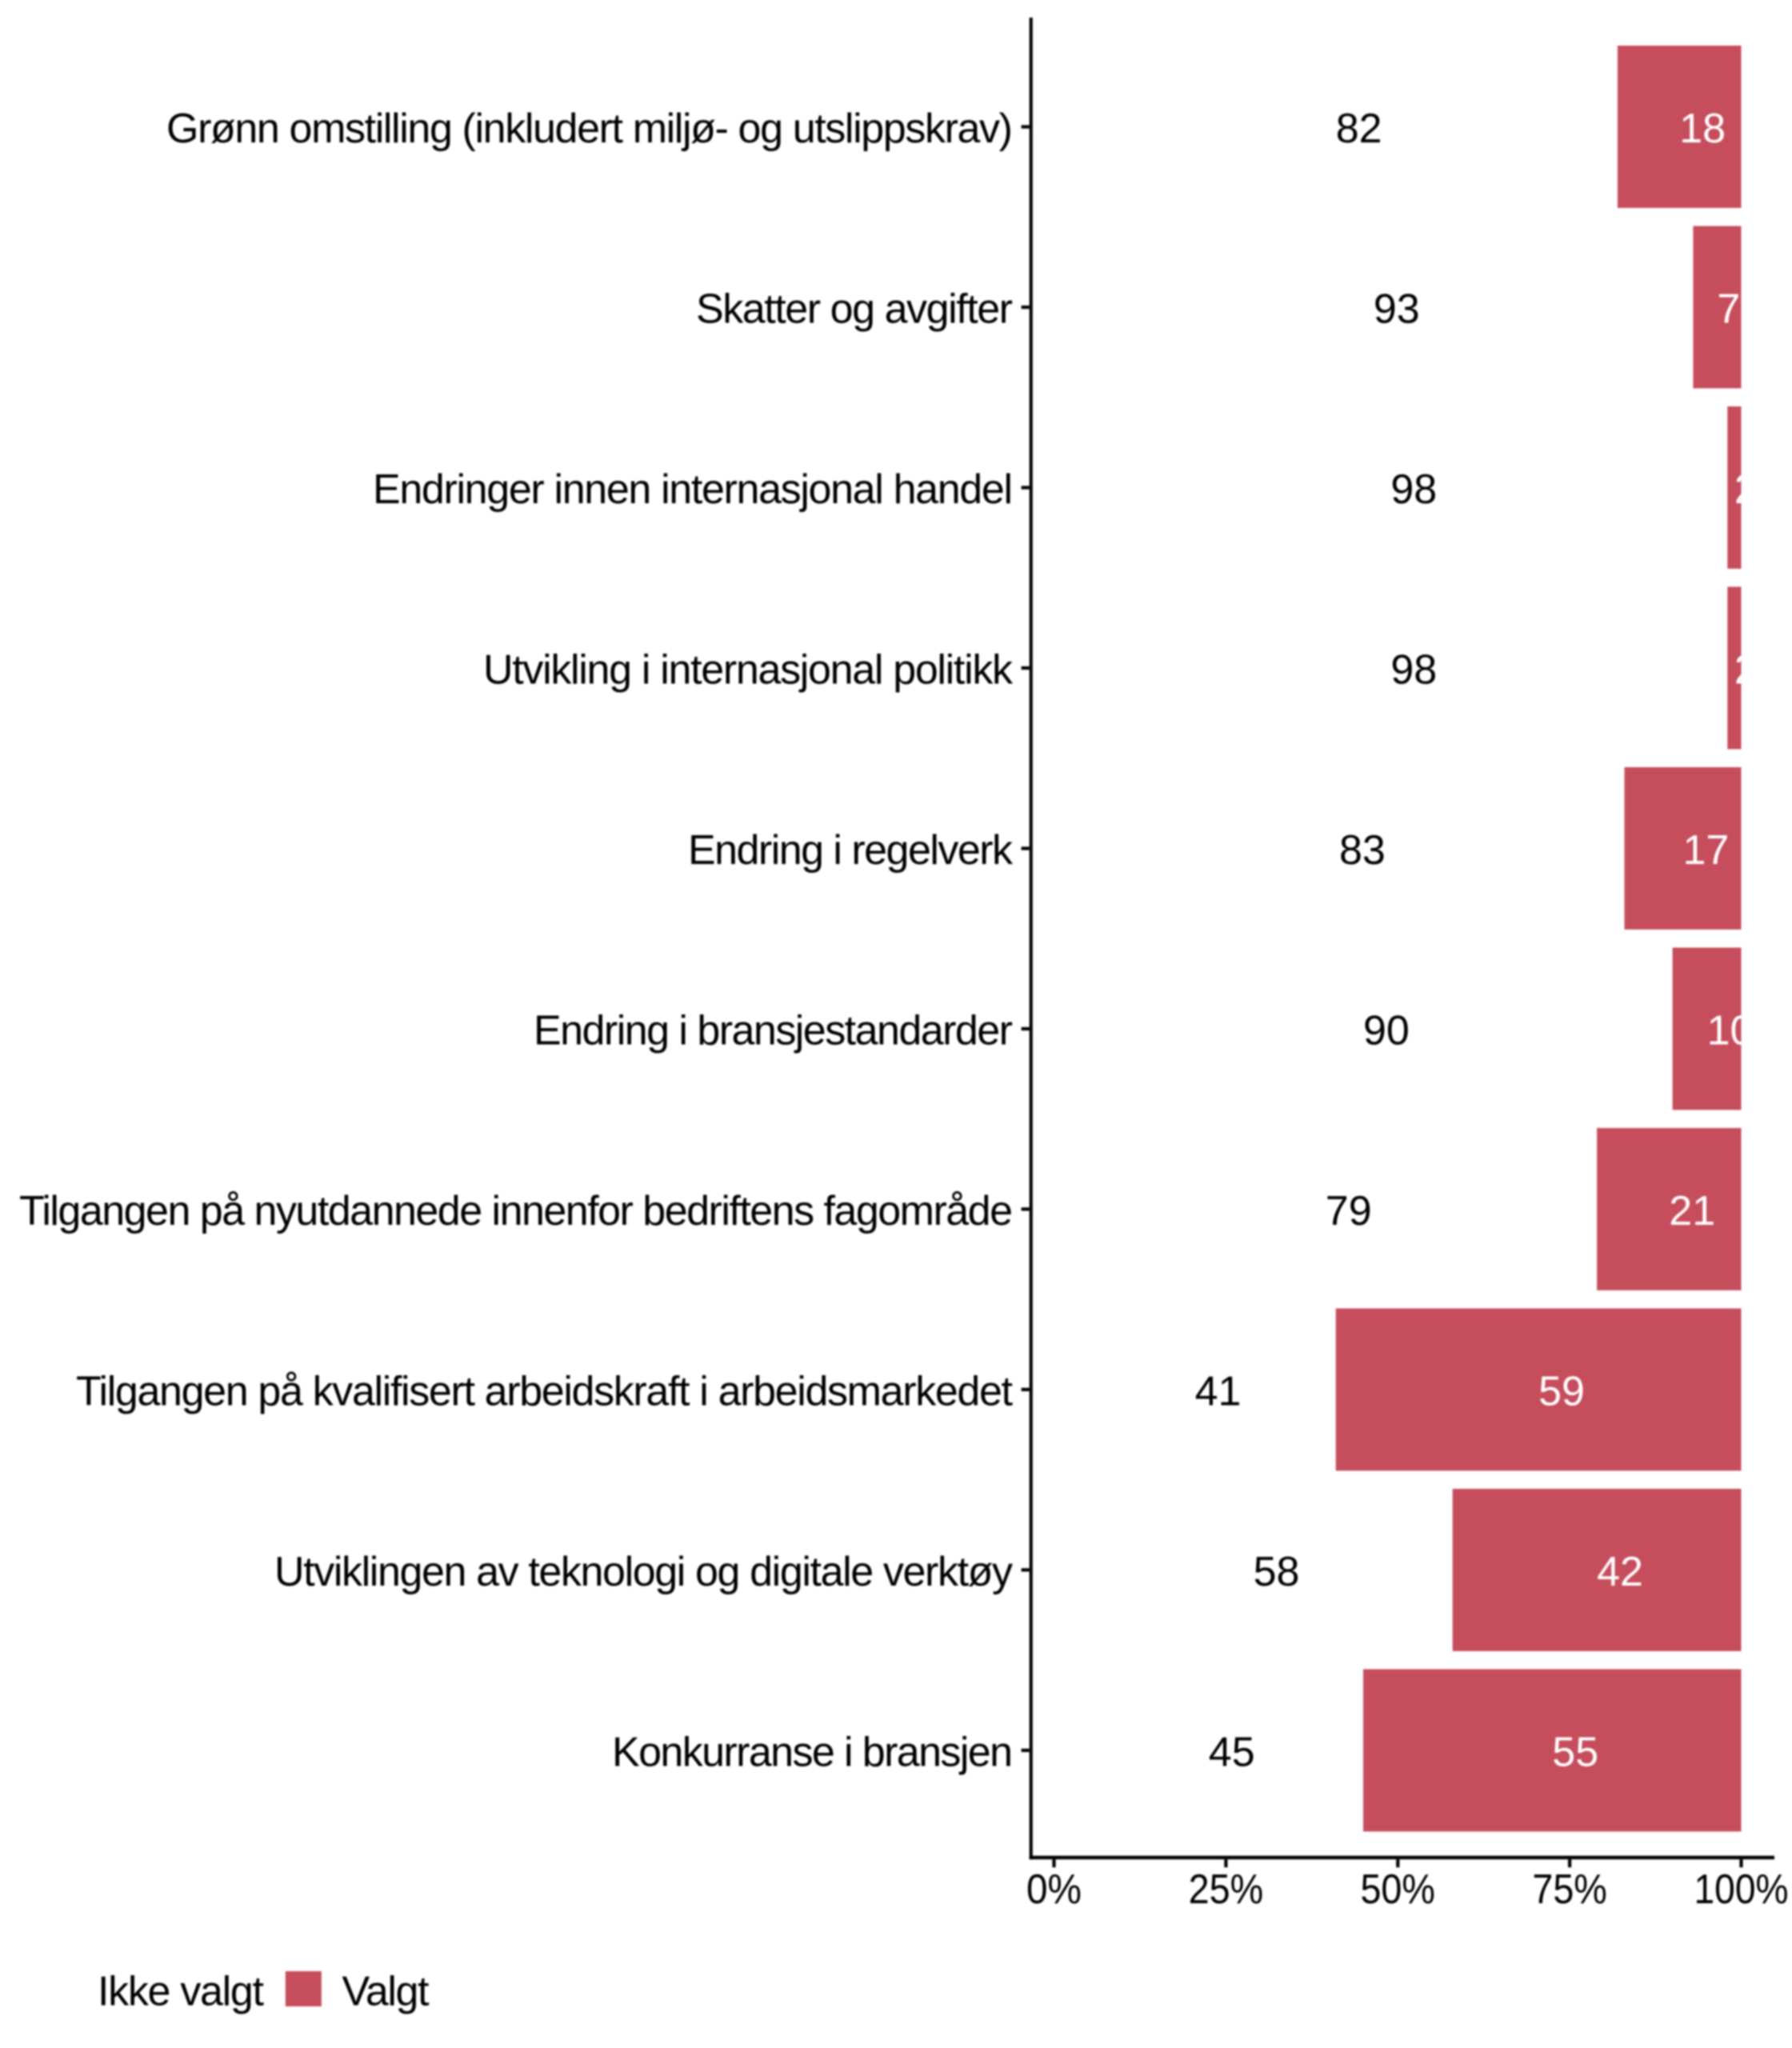 The image size is (1792, 2048). What do you see at coordinates (1702, 129) in the screenshot?
I see `svg-text: 18` at bounding box center [1702, 129].